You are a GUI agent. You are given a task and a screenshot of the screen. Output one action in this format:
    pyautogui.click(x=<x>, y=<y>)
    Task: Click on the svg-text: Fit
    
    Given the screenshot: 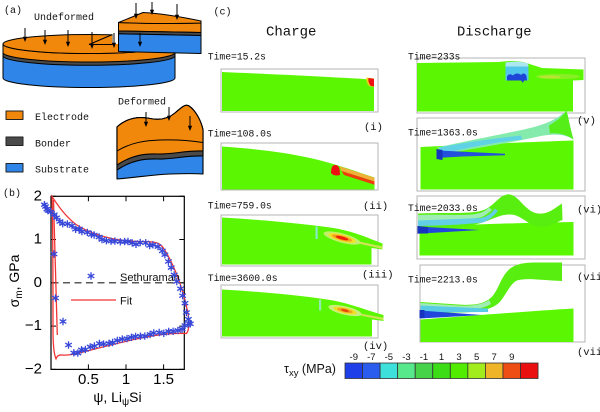 What is the action you would take?
    pyautogui.click(x=126, y=302)
    